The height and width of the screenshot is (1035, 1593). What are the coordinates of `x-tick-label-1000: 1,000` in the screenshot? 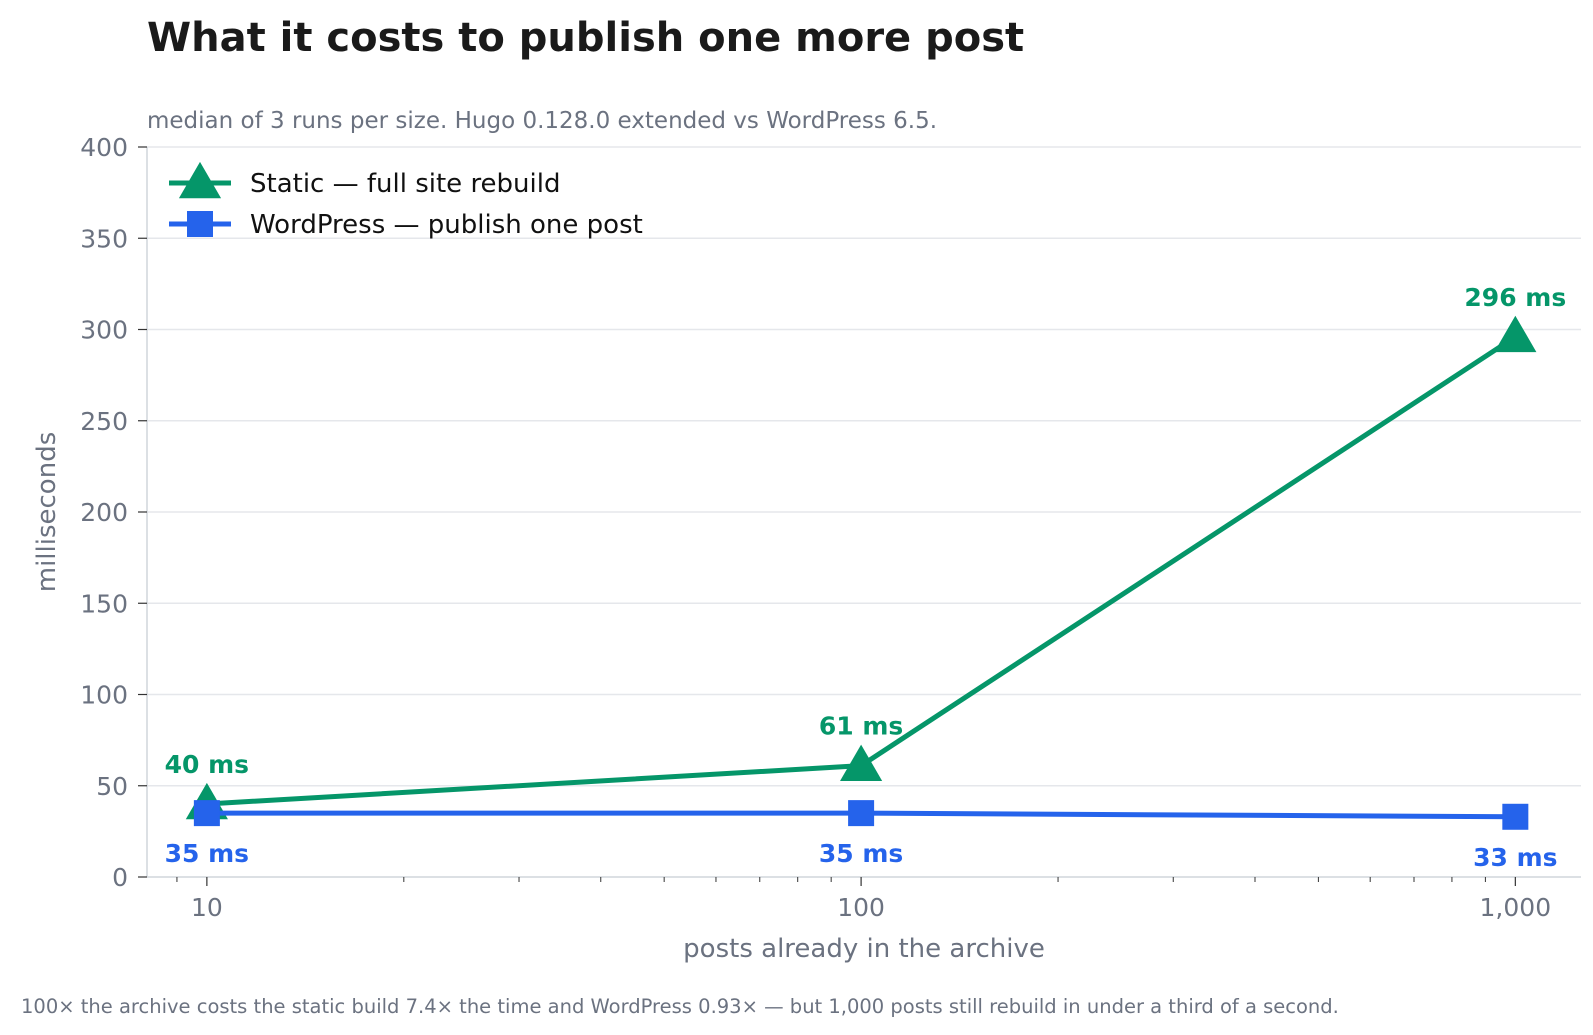 It's located at (1516, 907).